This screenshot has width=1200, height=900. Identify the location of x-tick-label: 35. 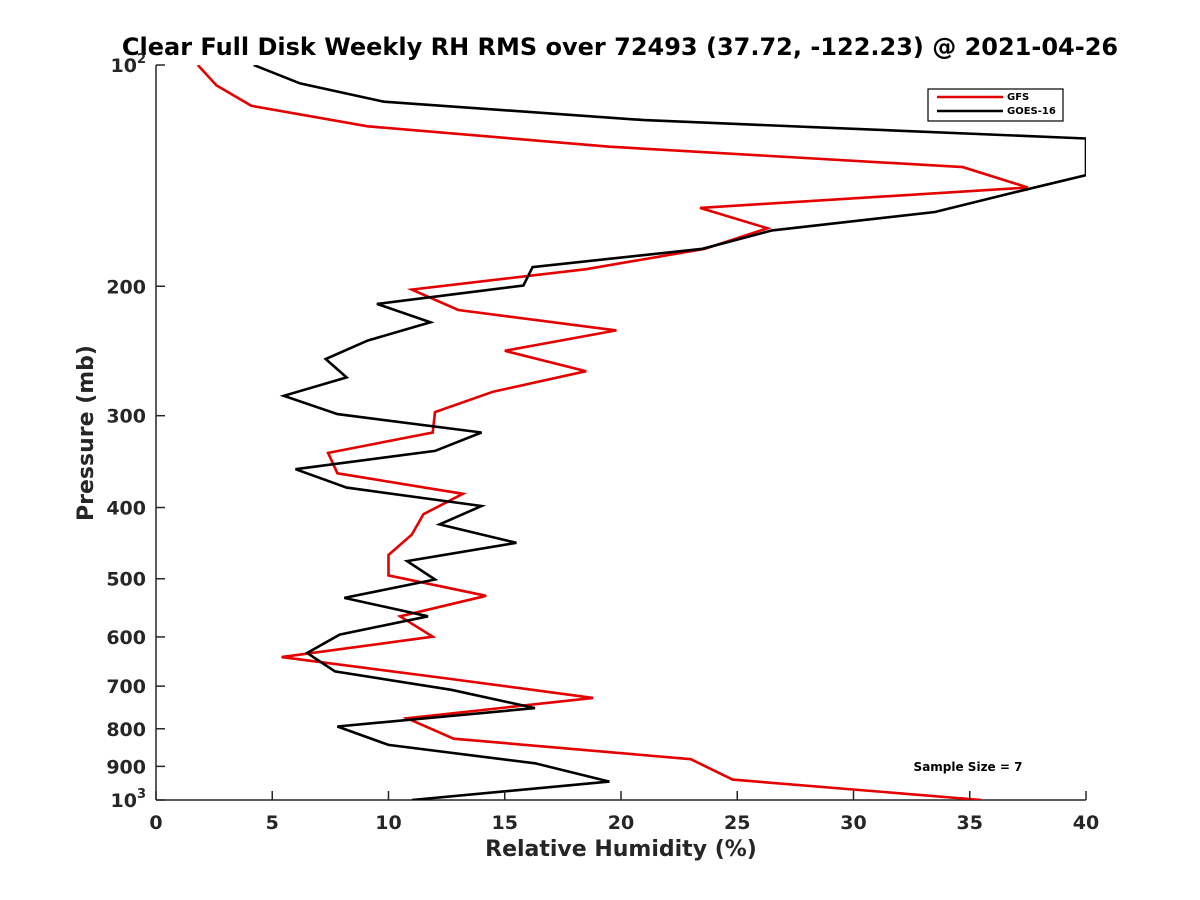
(970, 823).